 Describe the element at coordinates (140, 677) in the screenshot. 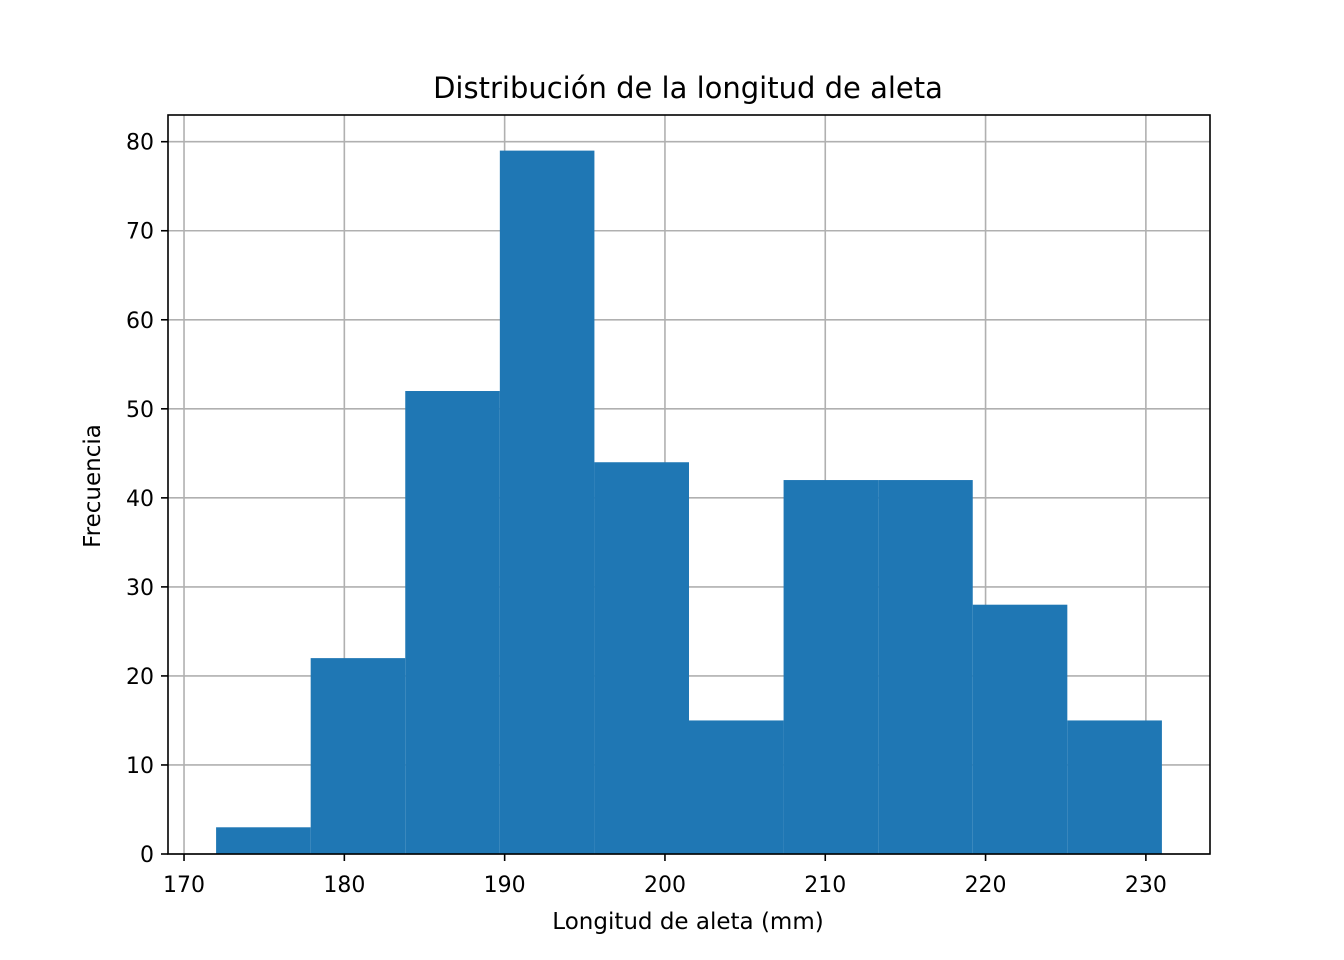

I see `y-tick-label: 20` at that location.